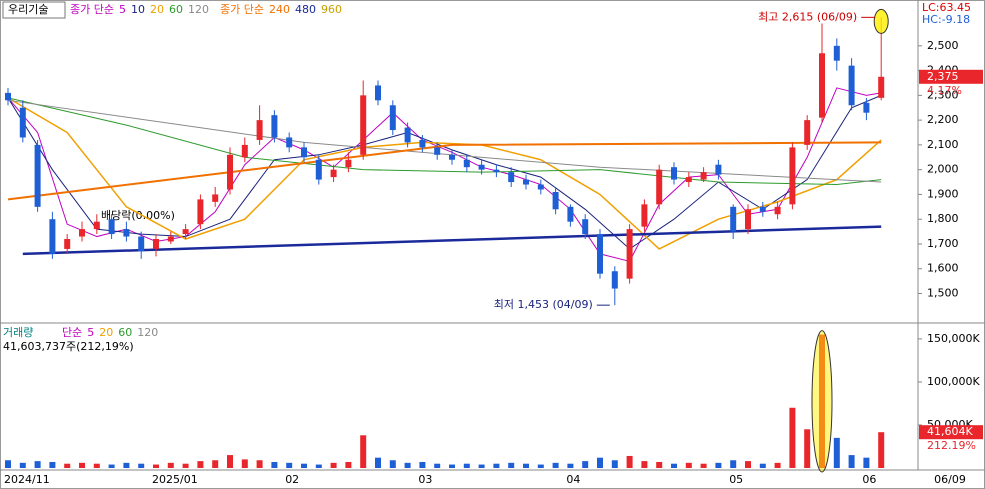 The image size is (985, 489). I want to click on ratio-label: 212.19%, so click(951, 445).